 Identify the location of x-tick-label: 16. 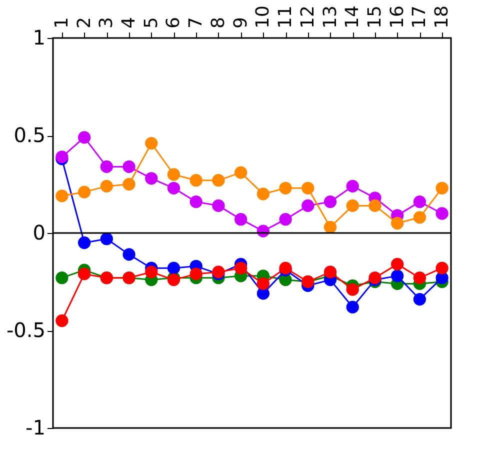
(397, 17).